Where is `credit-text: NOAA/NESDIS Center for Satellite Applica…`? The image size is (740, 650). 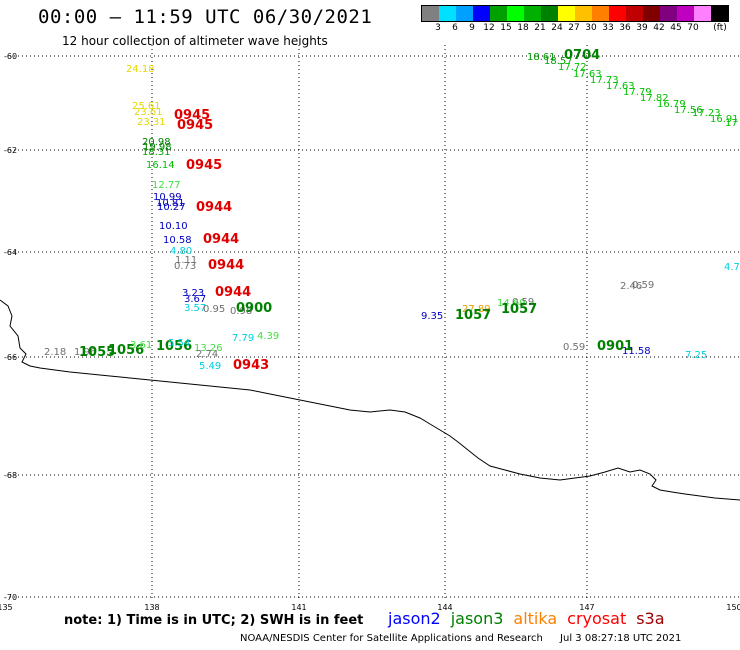
credit-text: NOAA/NESDIS Center for Satellite Applica… is located at coordinates (391, 638).